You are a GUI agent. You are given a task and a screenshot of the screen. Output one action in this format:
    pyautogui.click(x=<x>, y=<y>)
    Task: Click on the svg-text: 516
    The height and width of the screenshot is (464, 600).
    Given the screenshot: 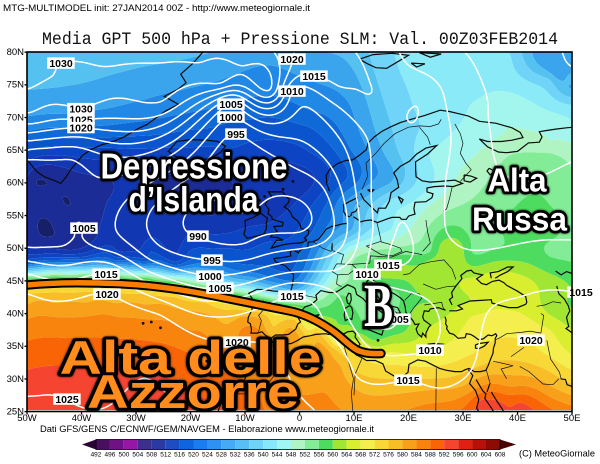 What is the action you would take?
    pyautogui.click(x=179, y=455)
    